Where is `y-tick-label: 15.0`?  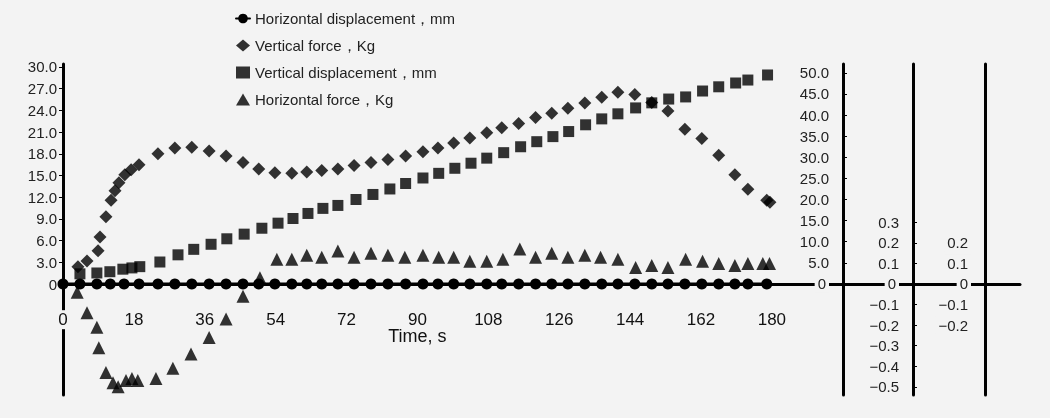
y-tick-label: 15.0 is located at coordinates (42, 176).